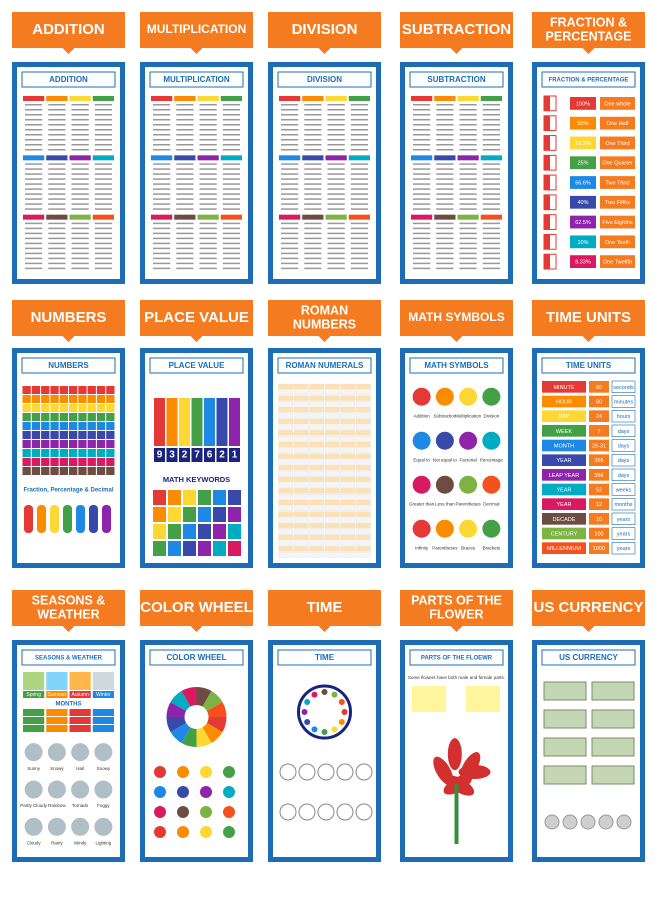 This screenshot has width=660, height=900. I want to click on value-chip, so click(599, 519).